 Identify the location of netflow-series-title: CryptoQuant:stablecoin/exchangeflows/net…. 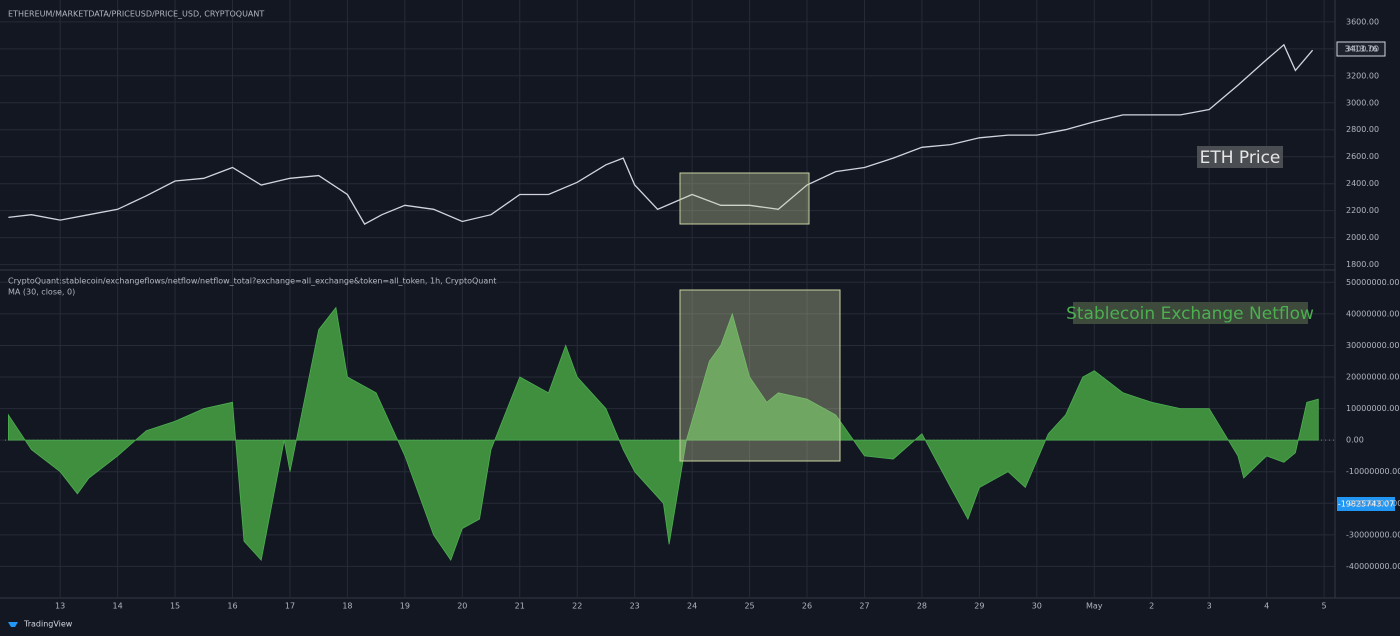
(252, 281).